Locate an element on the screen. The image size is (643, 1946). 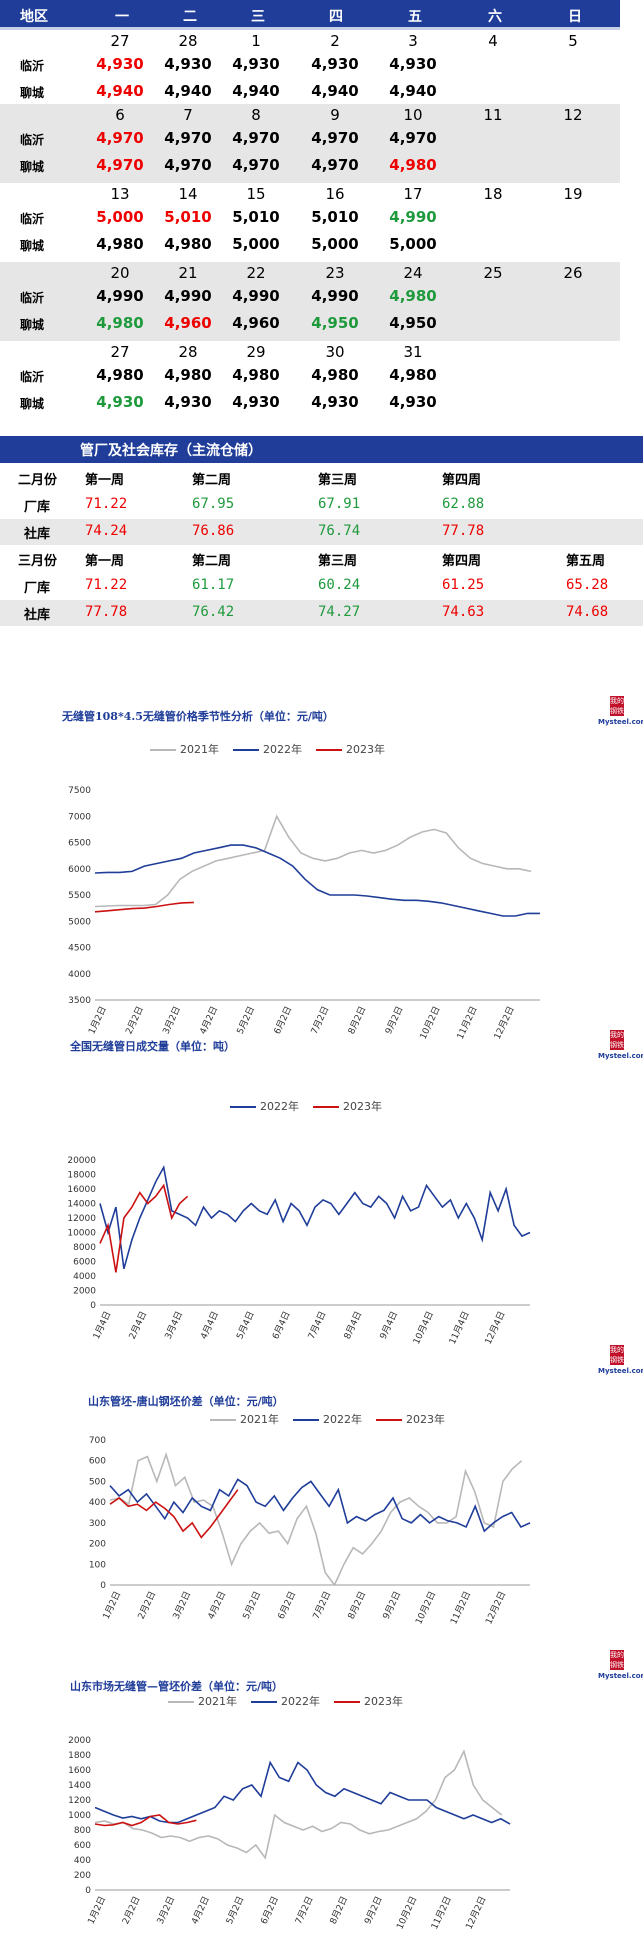
x-tick-label: 4月4日 is located at coordinates (210, 1325).